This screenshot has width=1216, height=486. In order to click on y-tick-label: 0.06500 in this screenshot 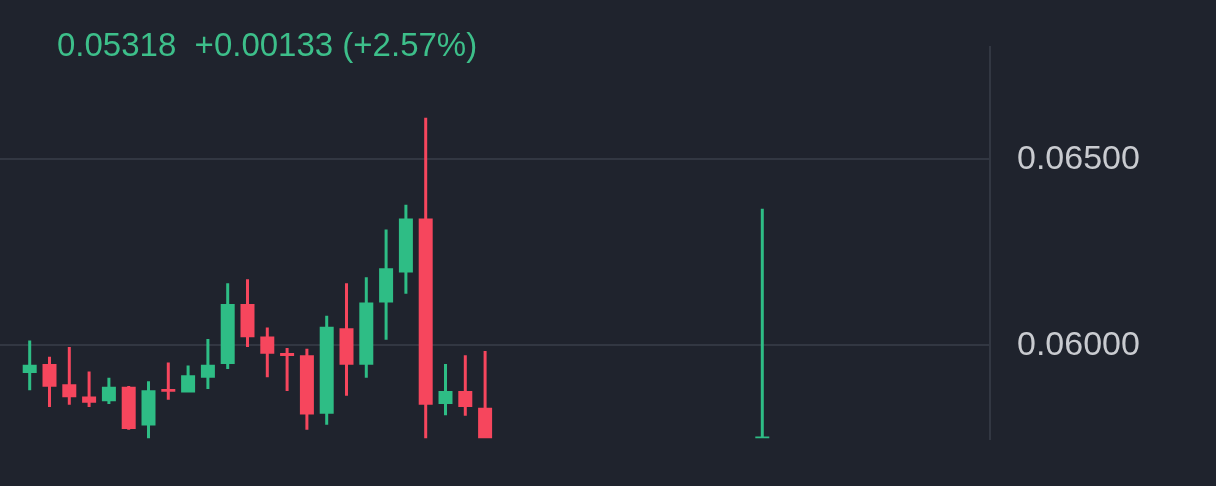, I will do `click(1078, 156)`.